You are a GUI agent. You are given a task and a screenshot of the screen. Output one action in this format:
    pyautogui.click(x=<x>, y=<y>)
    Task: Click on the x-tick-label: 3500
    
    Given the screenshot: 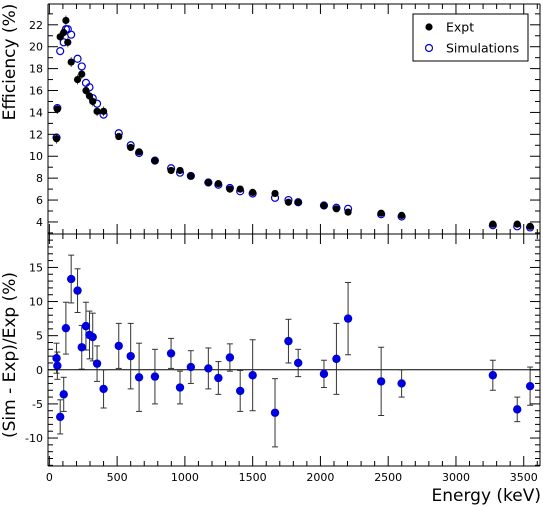 What is the action you would take?
    pyautogui.click(x=524, y=477)
    